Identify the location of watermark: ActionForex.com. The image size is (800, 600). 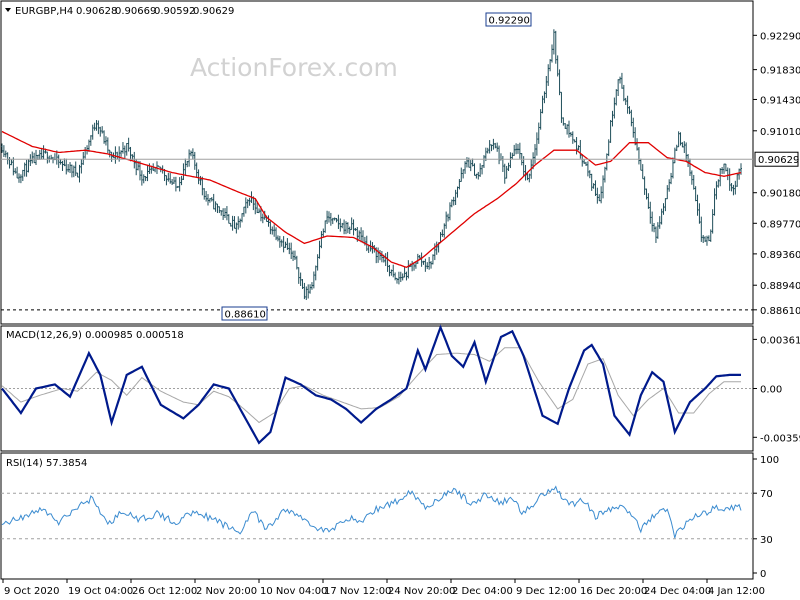
(294, 67).